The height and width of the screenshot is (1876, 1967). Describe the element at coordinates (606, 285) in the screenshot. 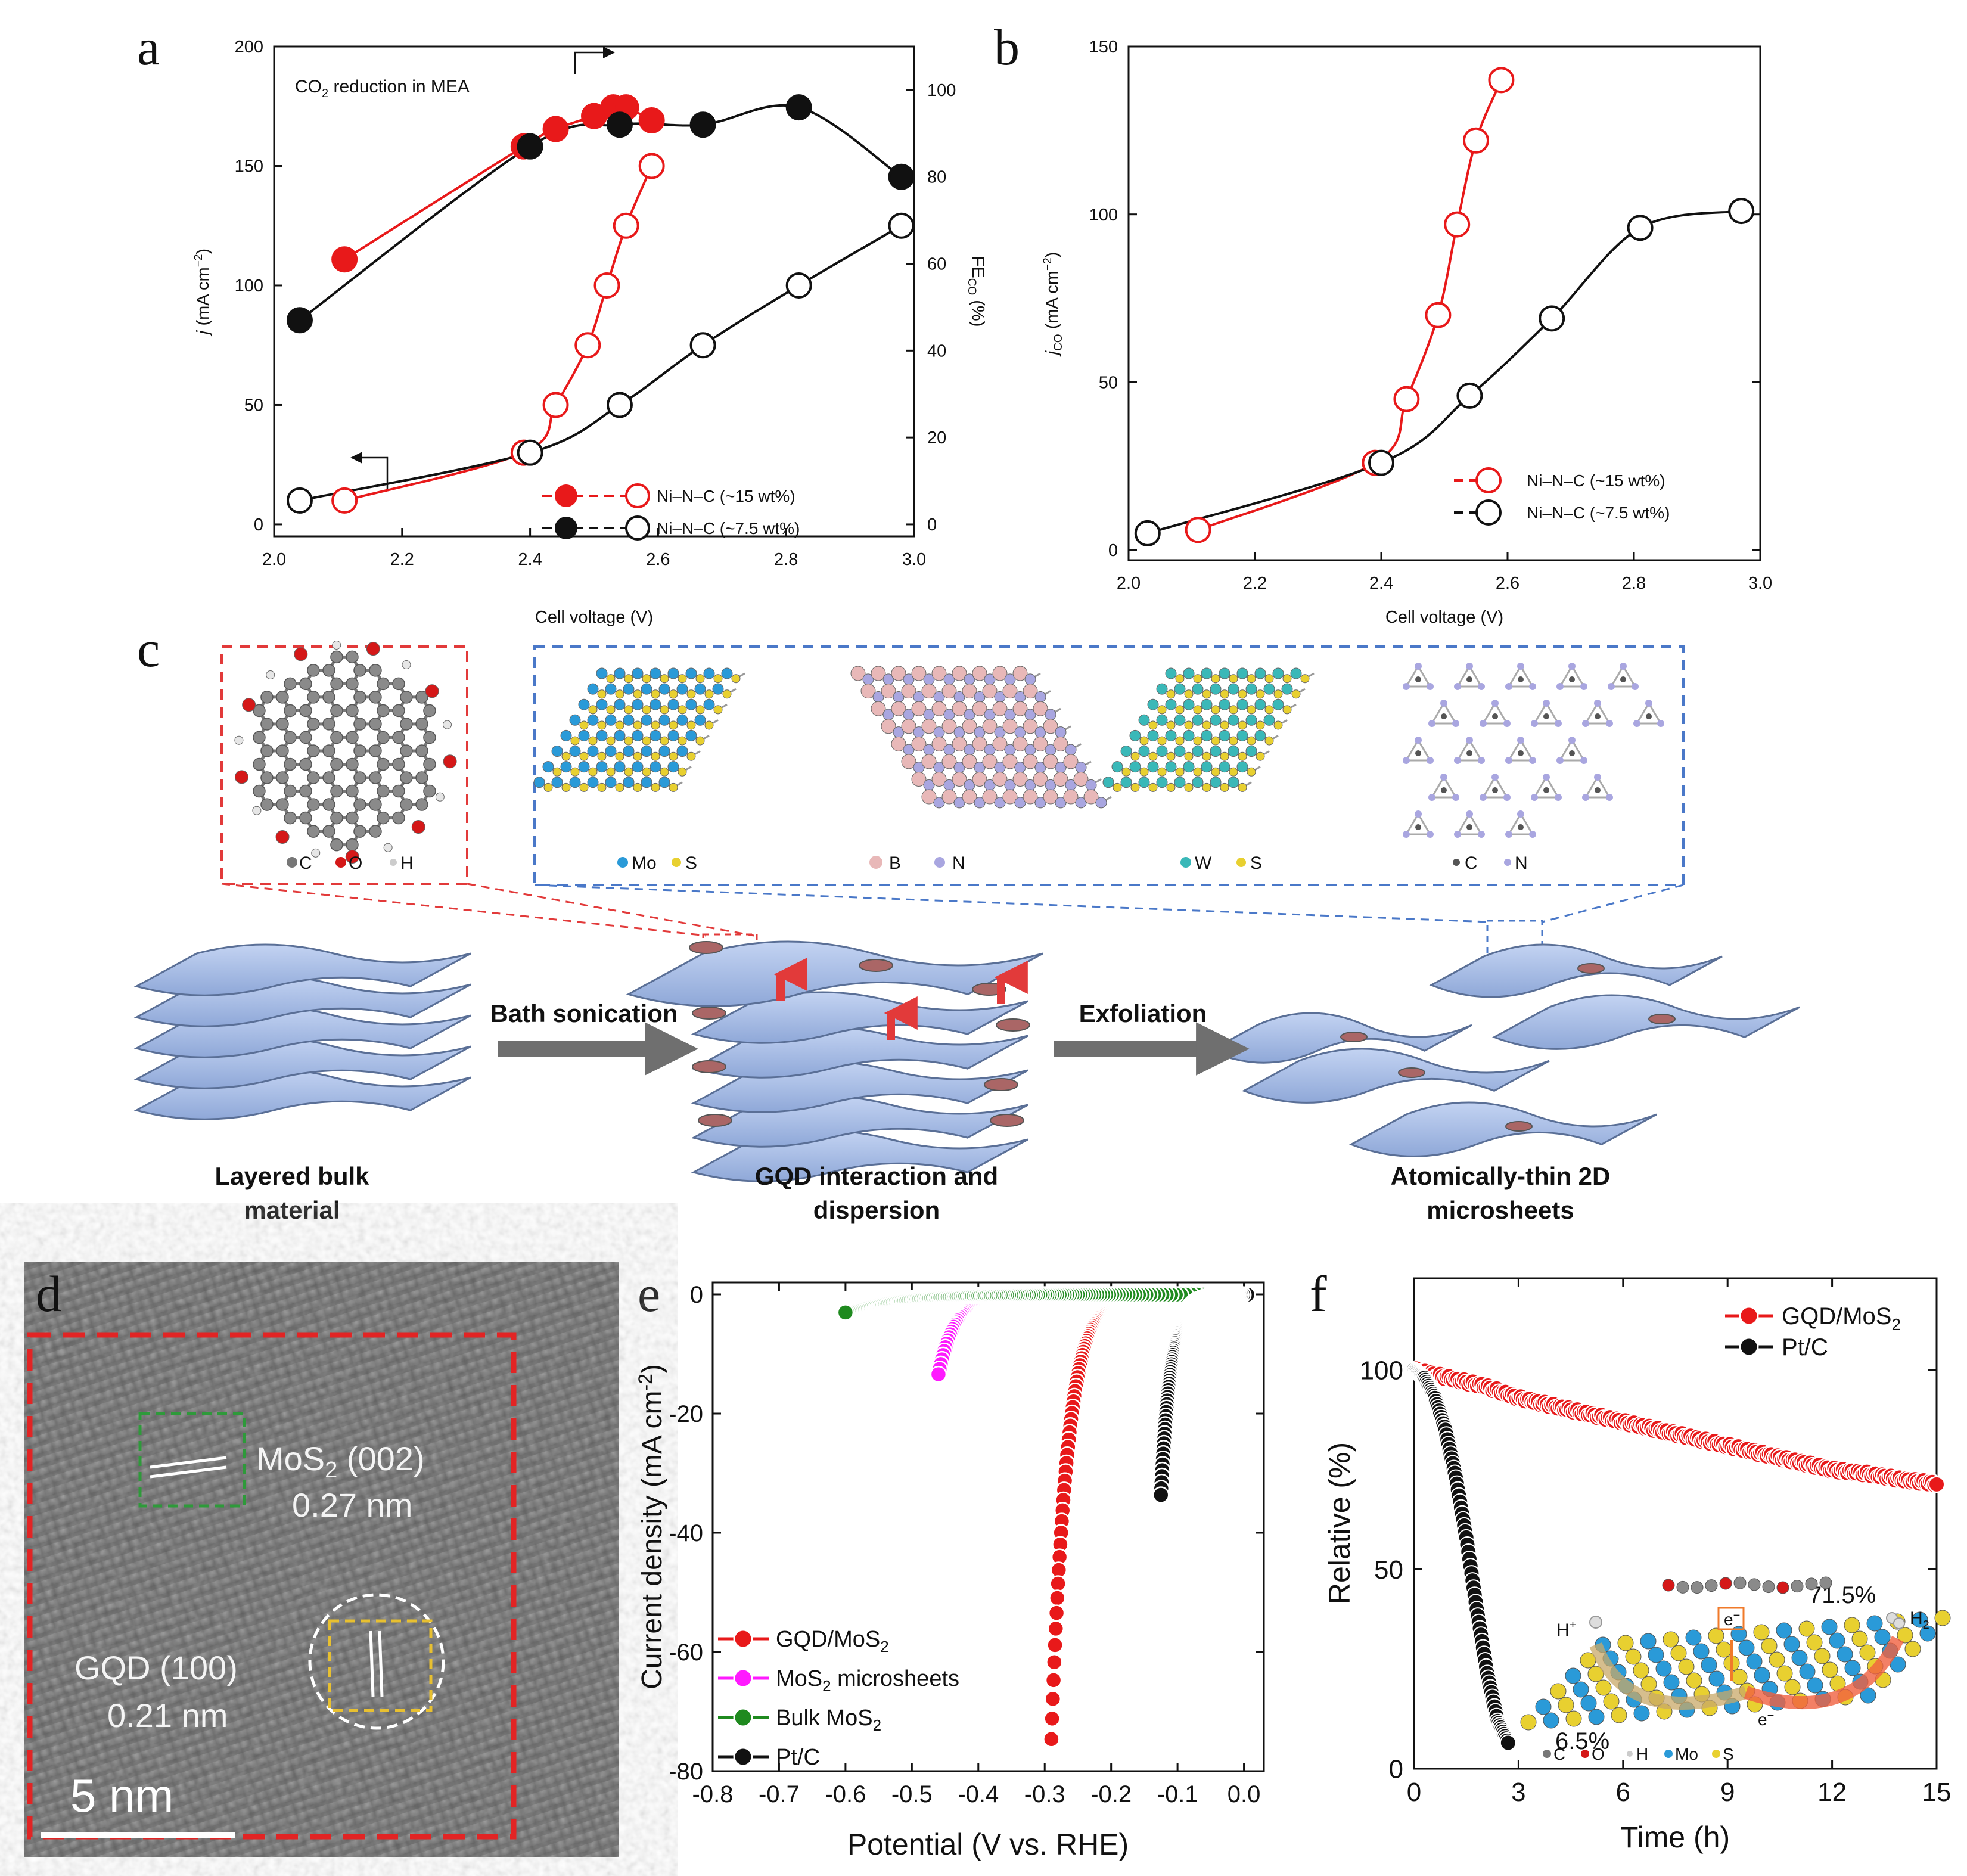

I see `j-point` at that location.